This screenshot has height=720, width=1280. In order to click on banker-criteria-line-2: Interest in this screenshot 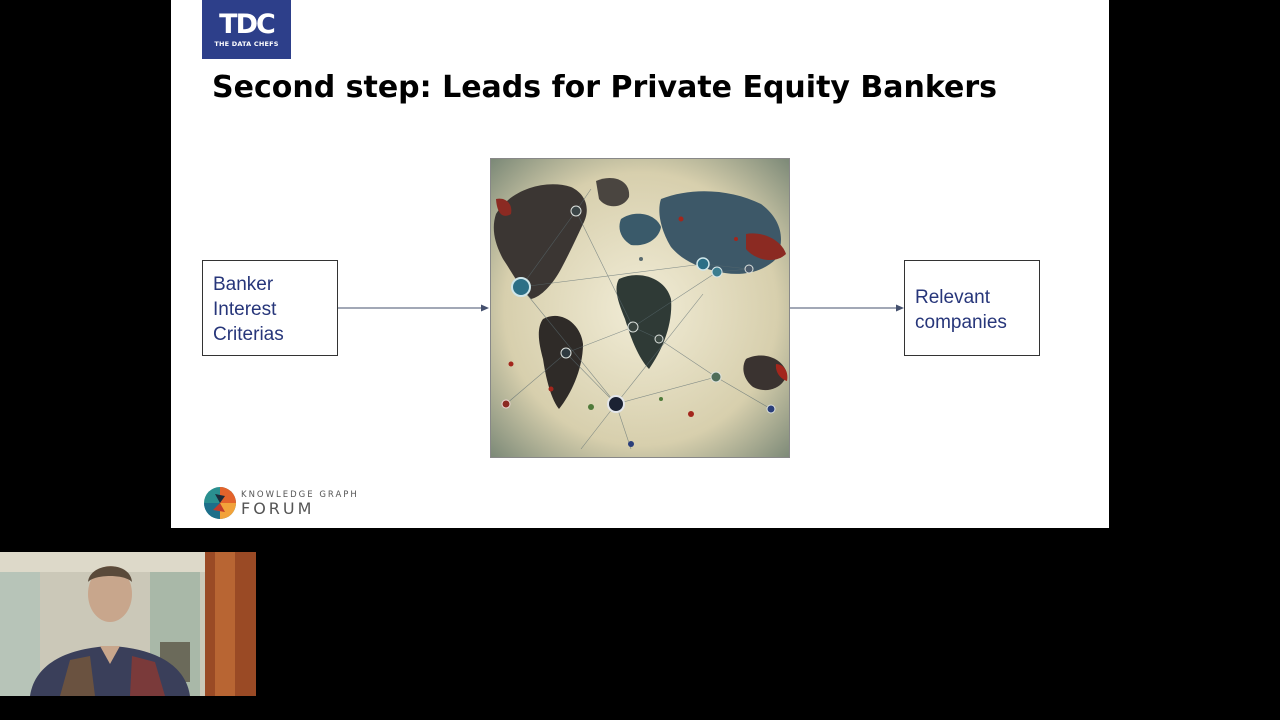, I will do `click(245, 309)`.